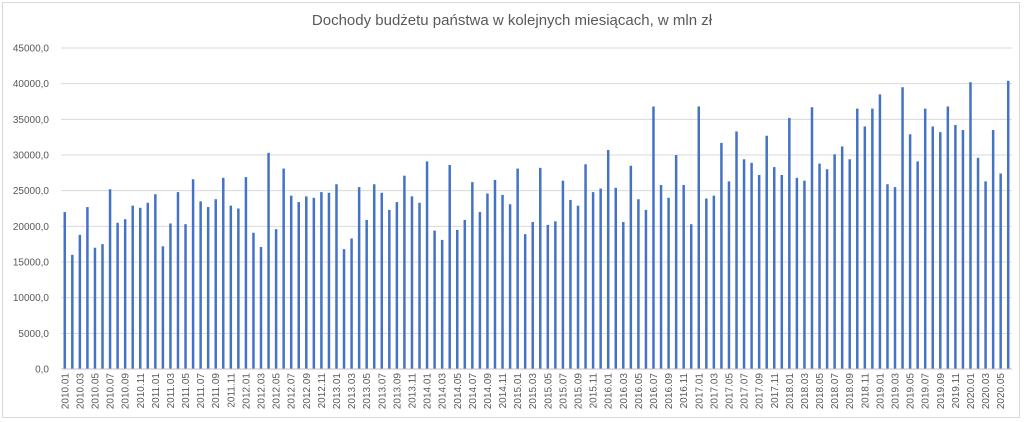 This screenshot has width=1024, height=422. I want to click on bar-2012.10, so click(314, 283).